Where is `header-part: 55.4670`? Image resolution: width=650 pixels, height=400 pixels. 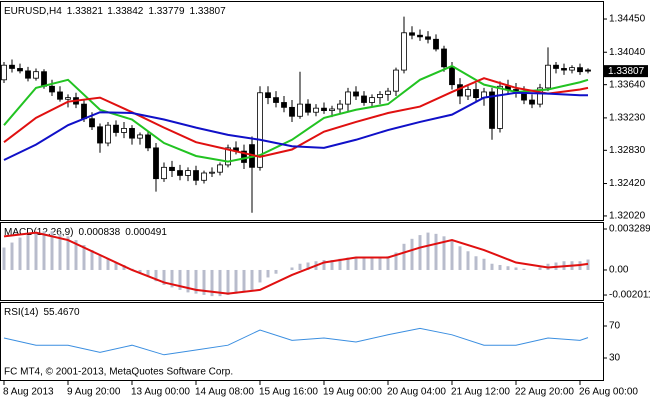 header-part: 55.4670 is located at coordinates (61, 312).